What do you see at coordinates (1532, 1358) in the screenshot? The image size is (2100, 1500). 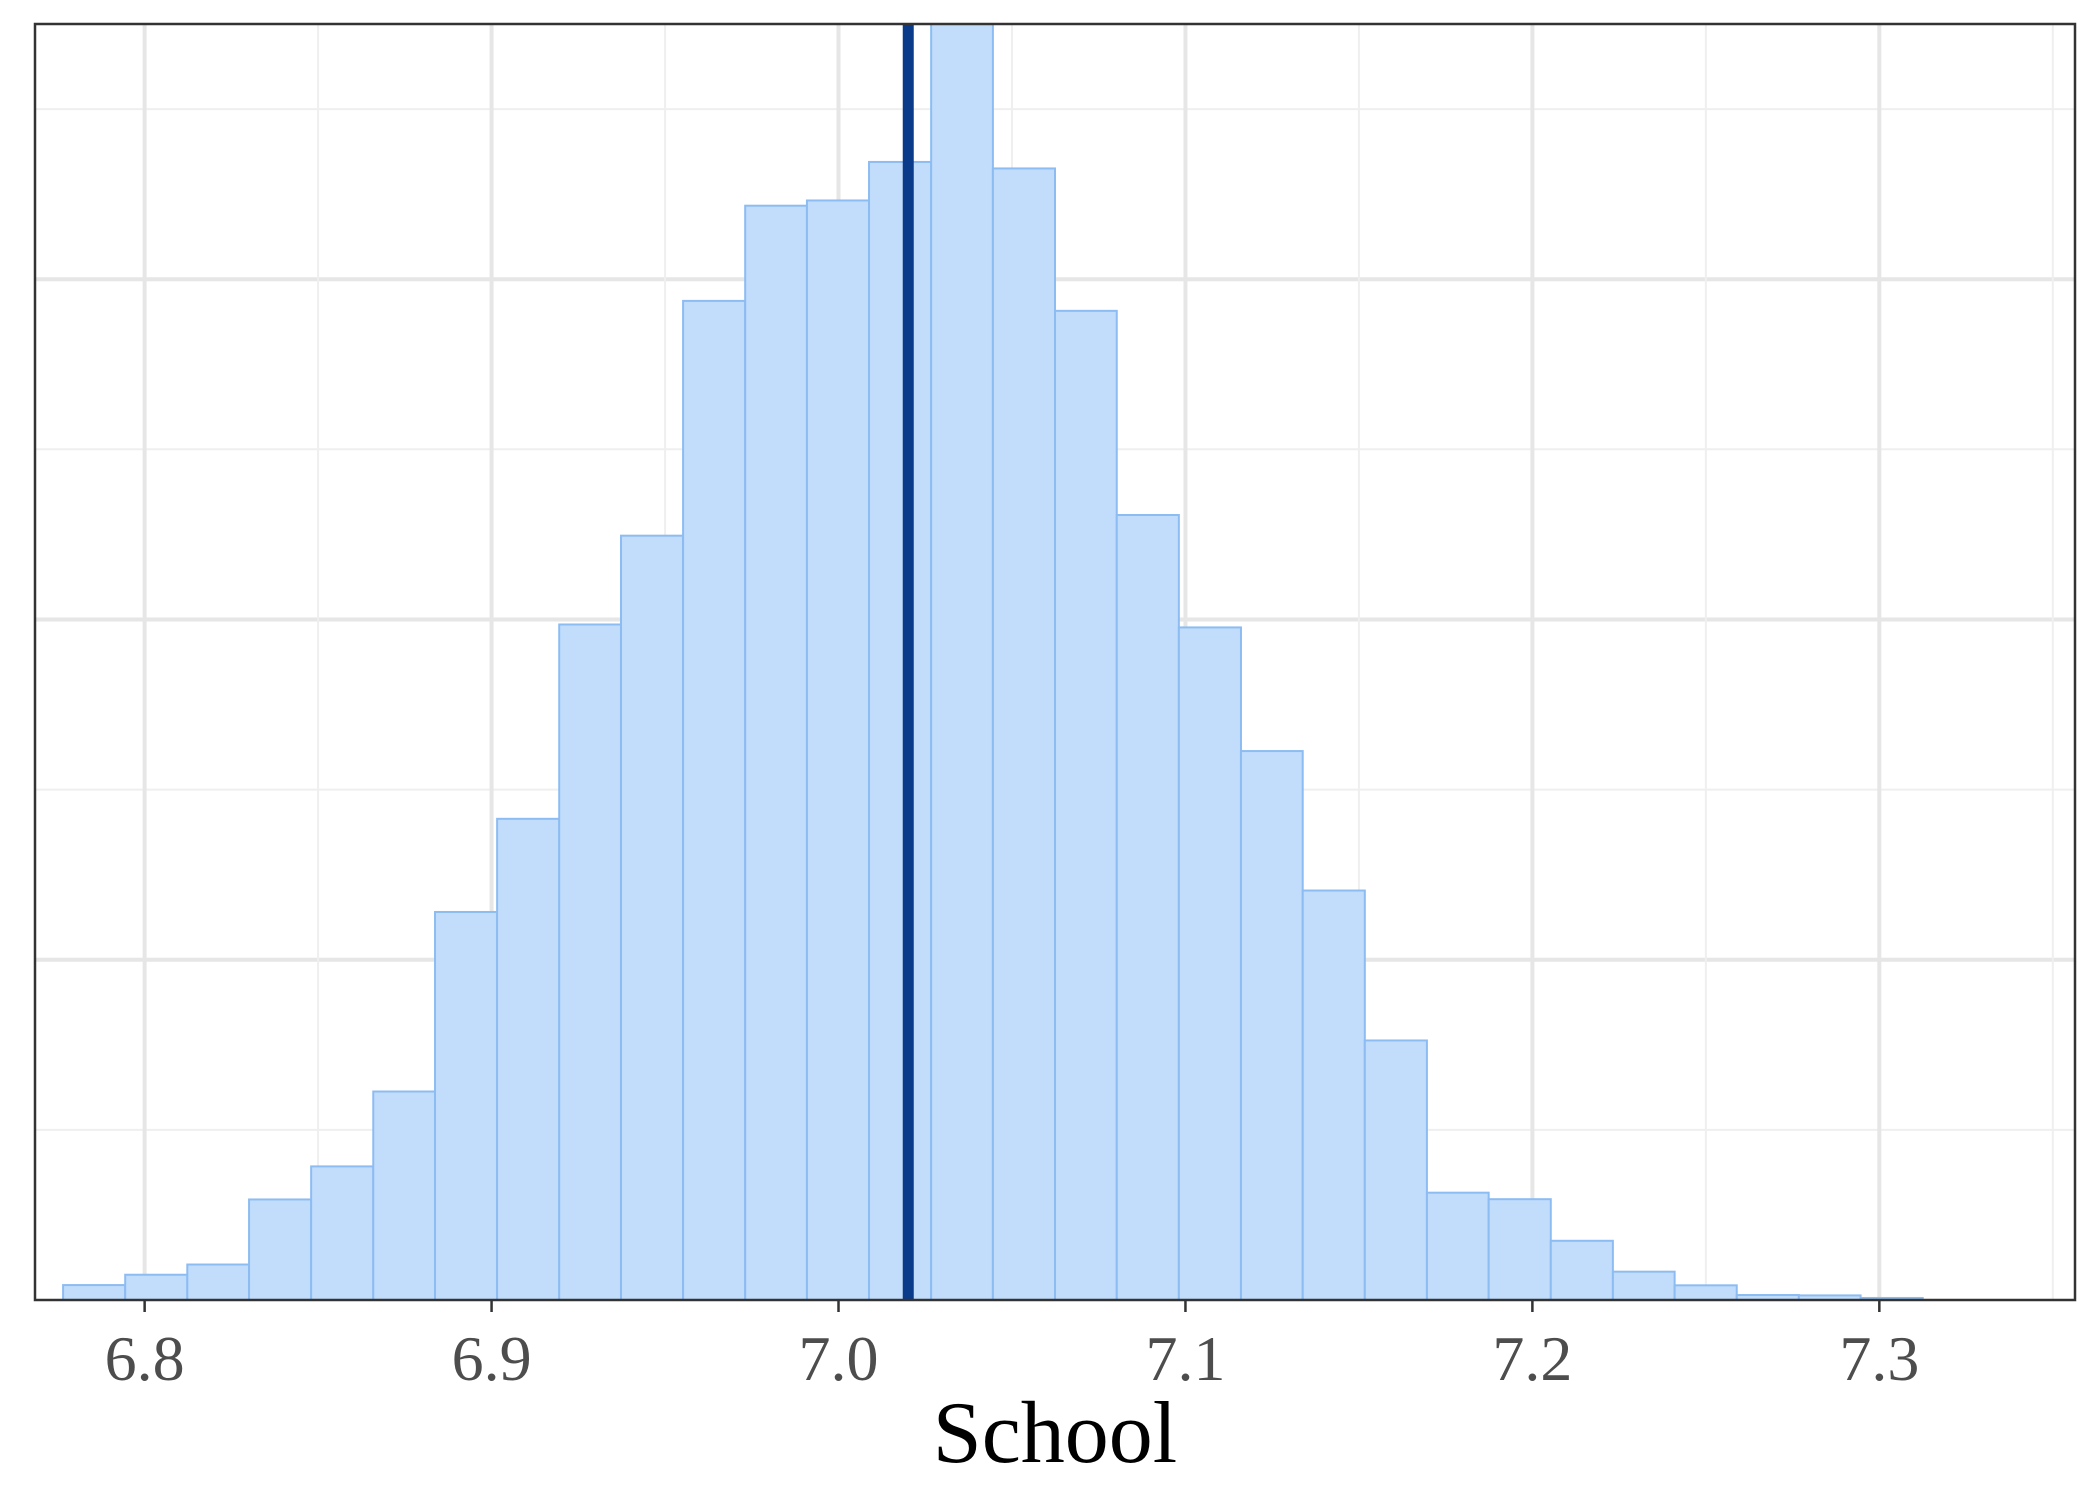 I see `x-tick-label: 7.2` at bounding box center [1532, 1358].